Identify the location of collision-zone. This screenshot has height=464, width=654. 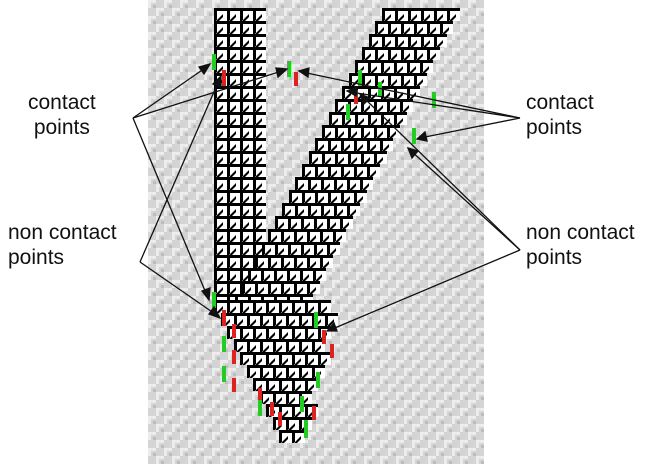
(276, 371).